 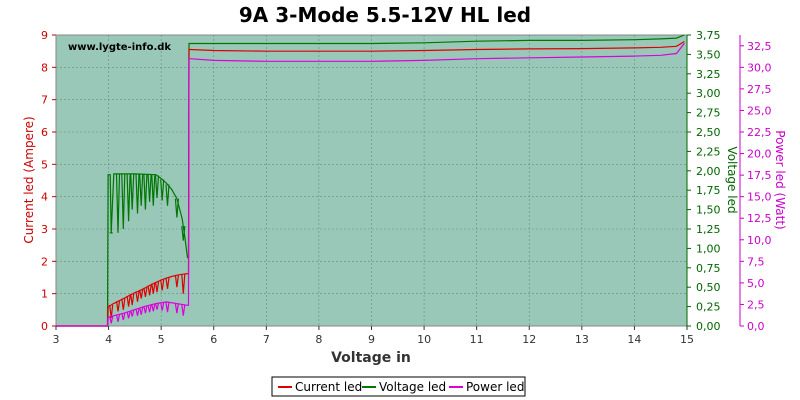 What do you see at coordinates (44, 100) in the screenshot?
I see `left-tick-label: 7` at bounding box center [44, 100].